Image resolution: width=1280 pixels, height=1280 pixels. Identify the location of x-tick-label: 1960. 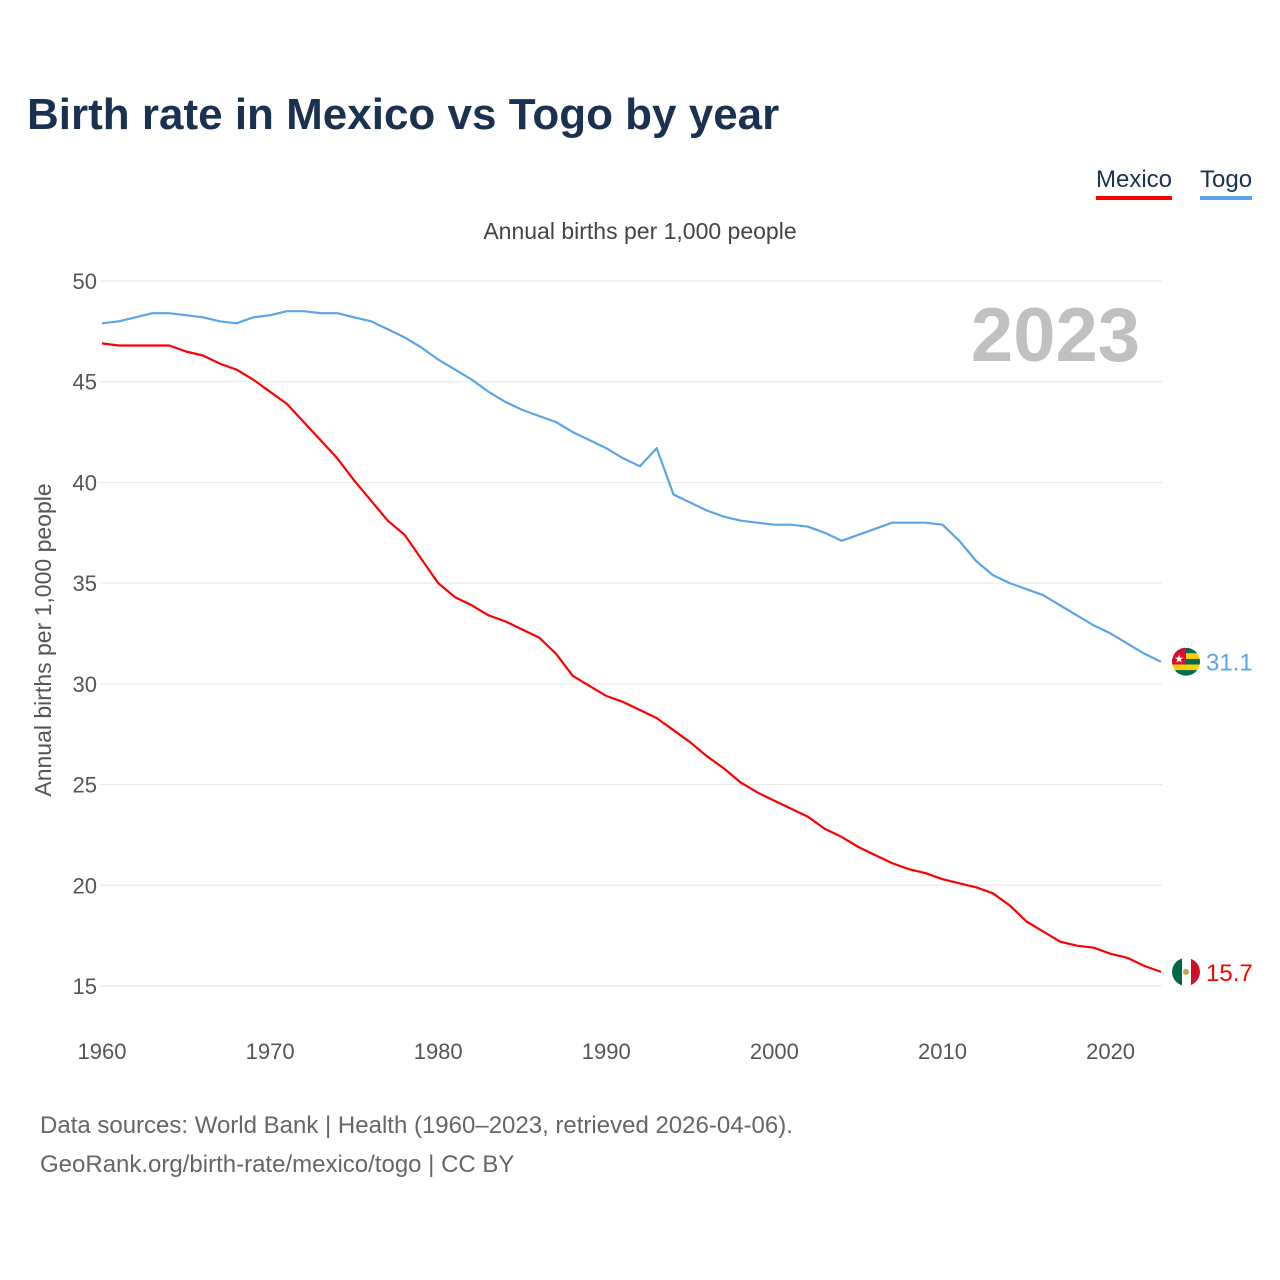
(102, 1051).